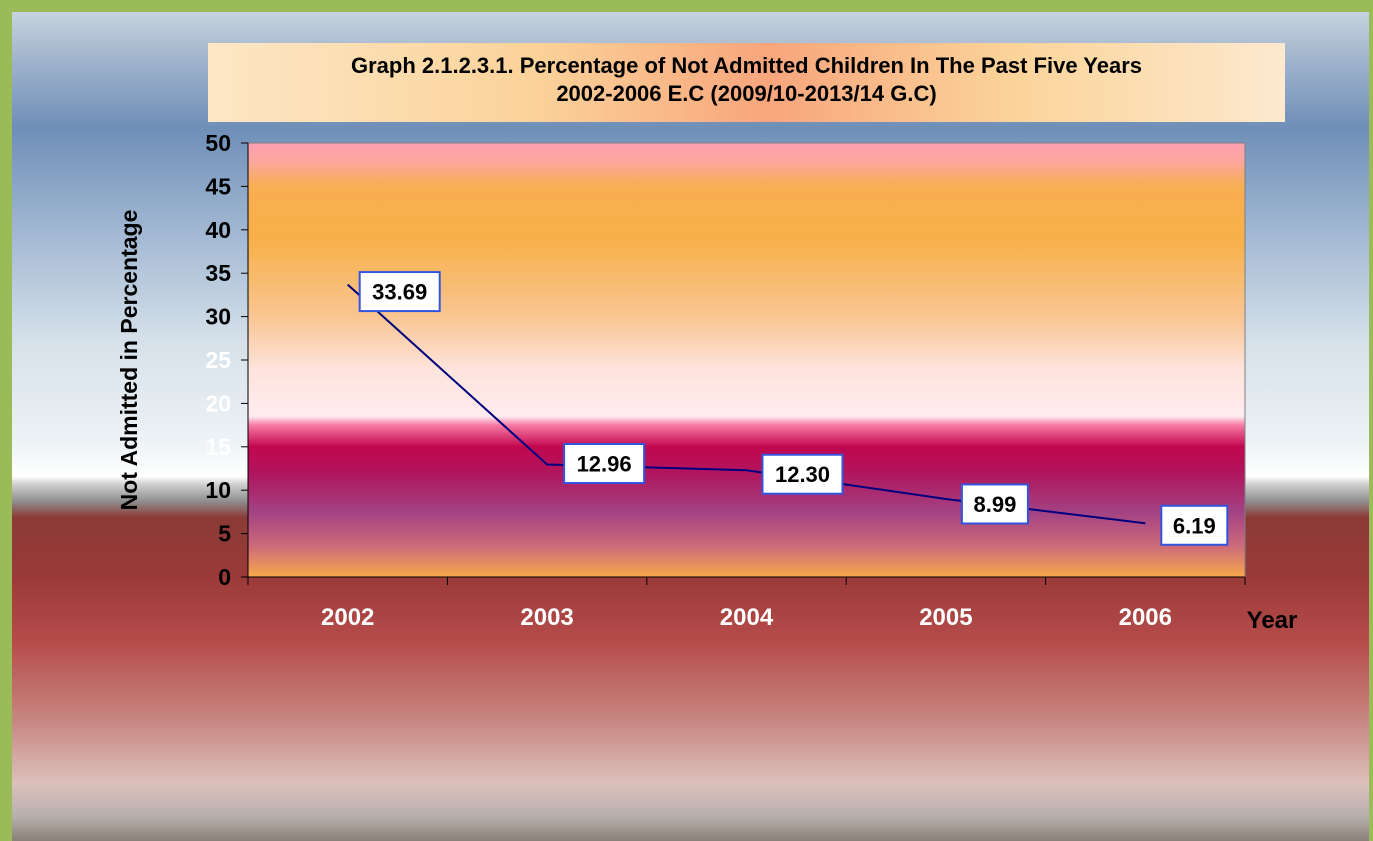 The width and height of the screenshot is (1373, 841). Describe the element at coordinates (1145, 617) in the screenshot. I see `x-tick-label: 2006` at that location.